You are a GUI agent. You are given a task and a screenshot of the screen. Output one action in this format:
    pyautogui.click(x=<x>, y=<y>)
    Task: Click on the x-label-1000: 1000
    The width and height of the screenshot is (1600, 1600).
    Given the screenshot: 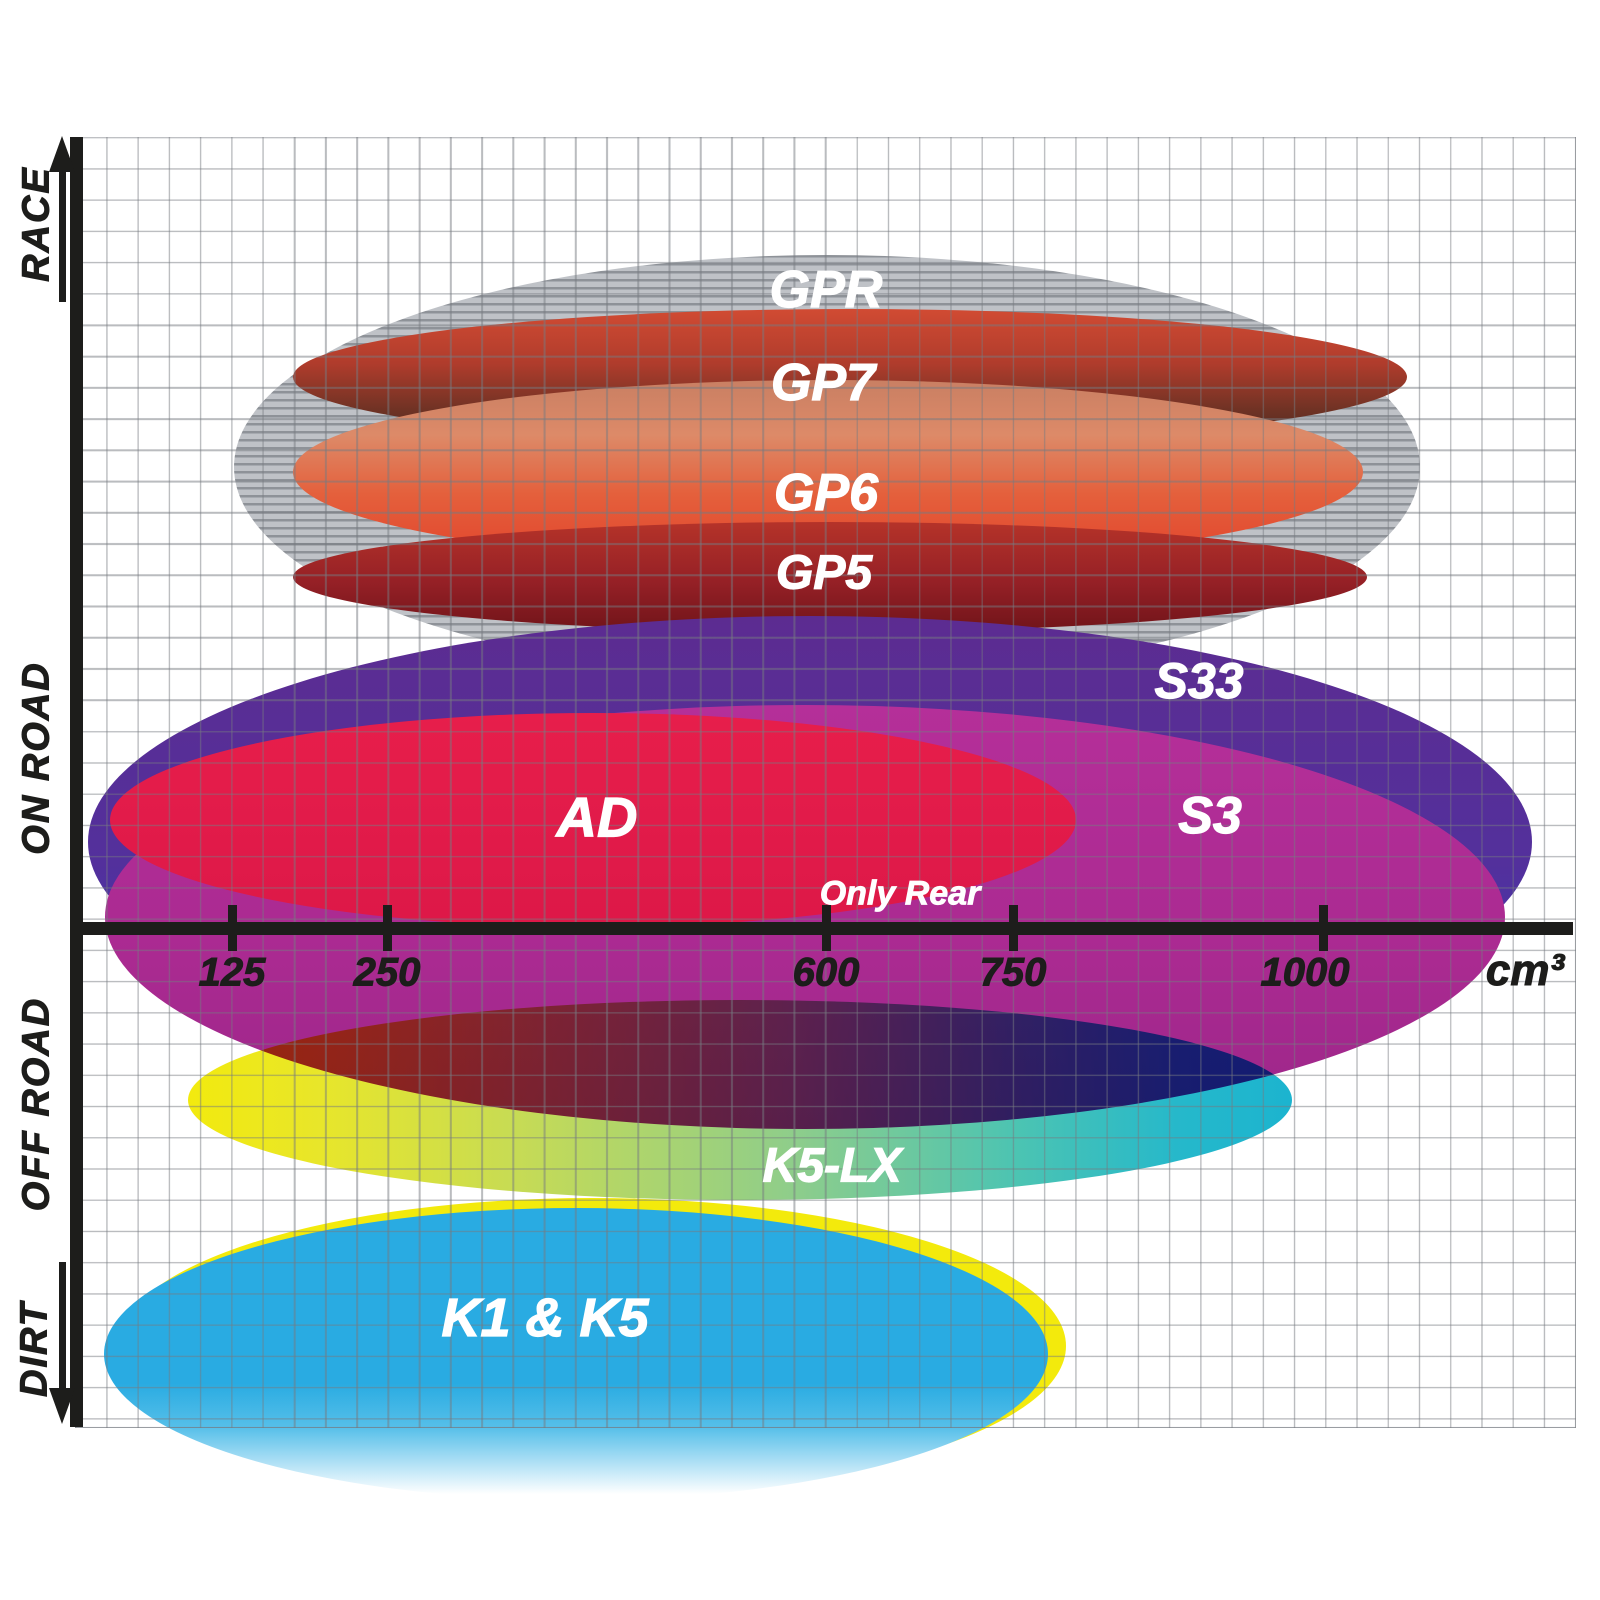 What is the action you would take?
    pyautogui.click(x=1305, y=972)
    